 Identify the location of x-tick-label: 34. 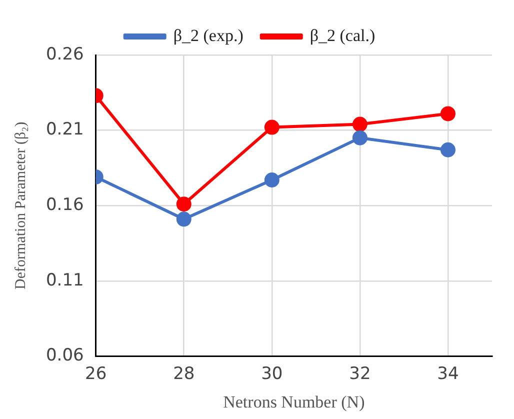
(448, 374).